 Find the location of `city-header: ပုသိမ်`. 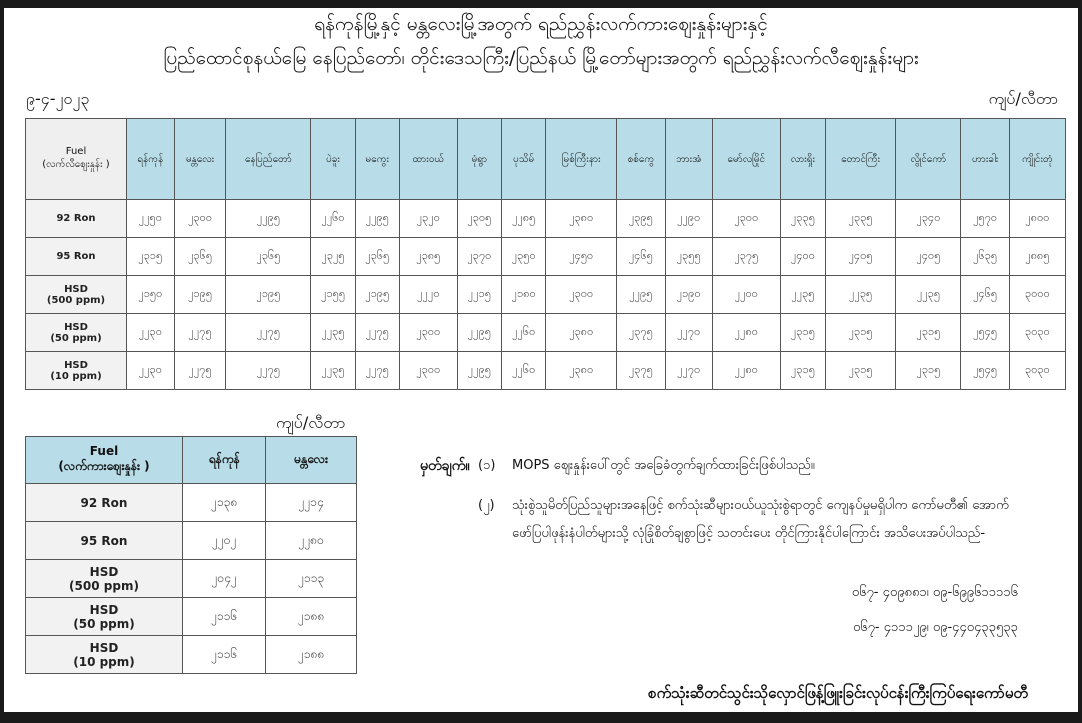

city-header: ပုသိမ် is located at coordinates (523, 159).